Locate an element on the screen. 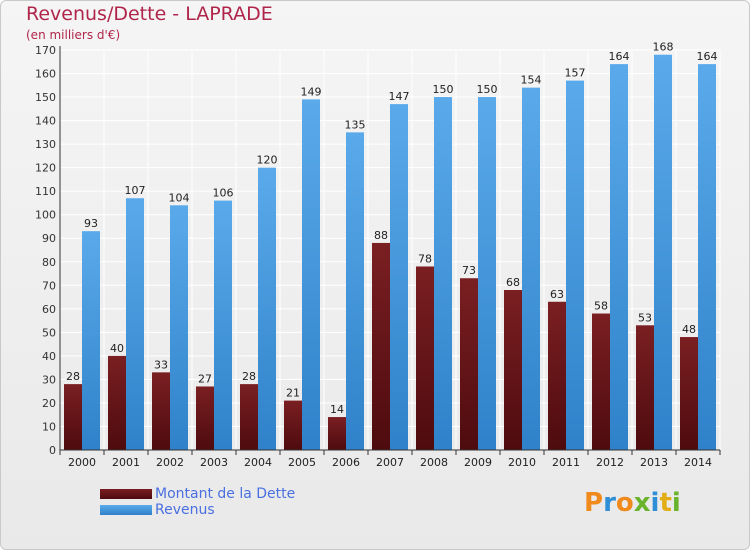 The height and width of the screenshot is (550, 750). value-label-revenue: 168 is located at coordinates (663, 47).